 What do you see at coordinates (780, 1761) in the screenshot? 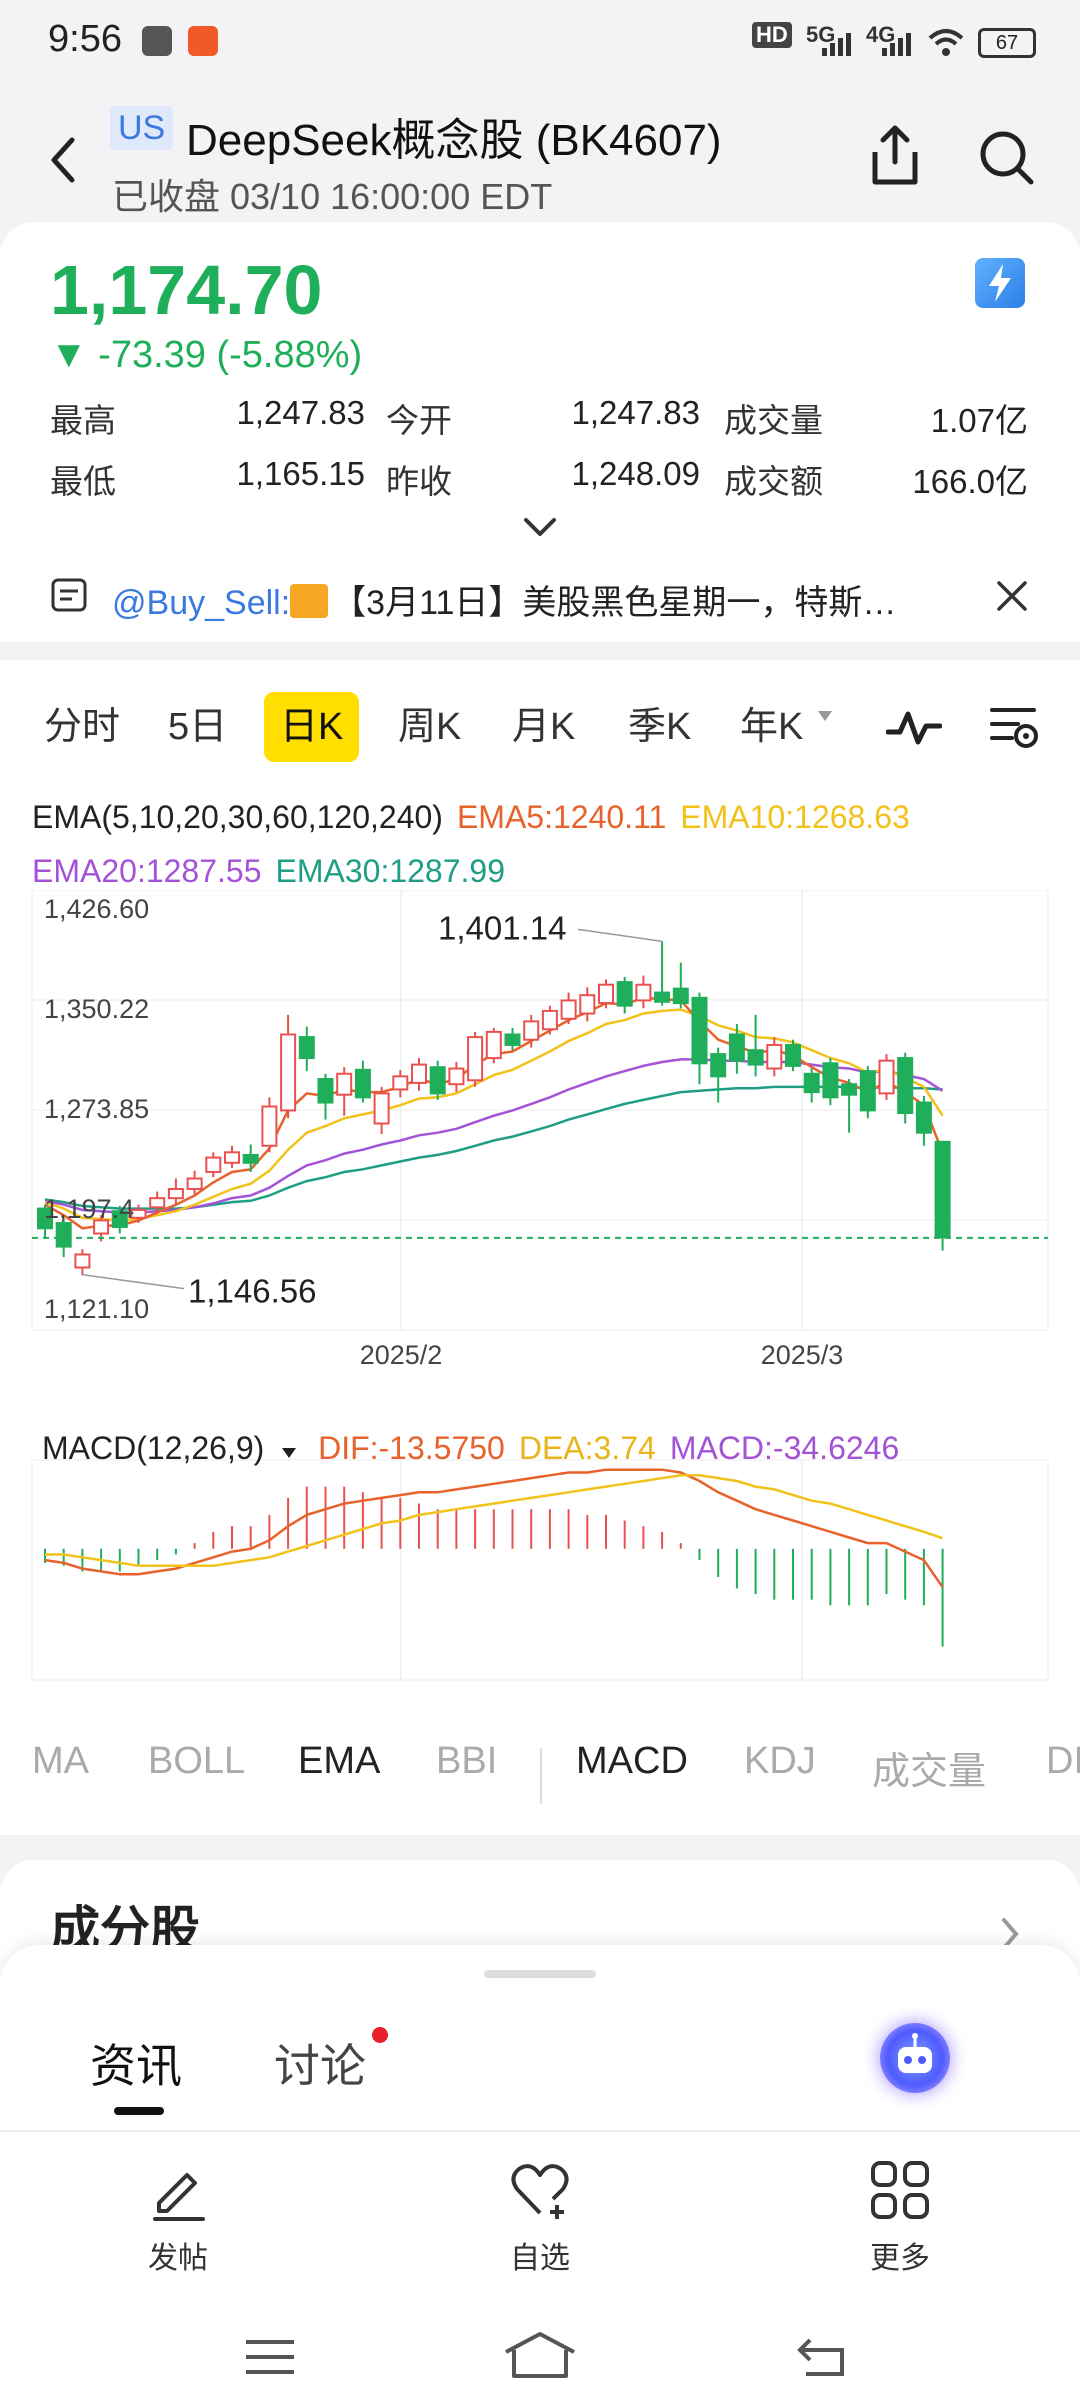
I see `tab-kdj: KDJ` at bounding box center [780, 1761].